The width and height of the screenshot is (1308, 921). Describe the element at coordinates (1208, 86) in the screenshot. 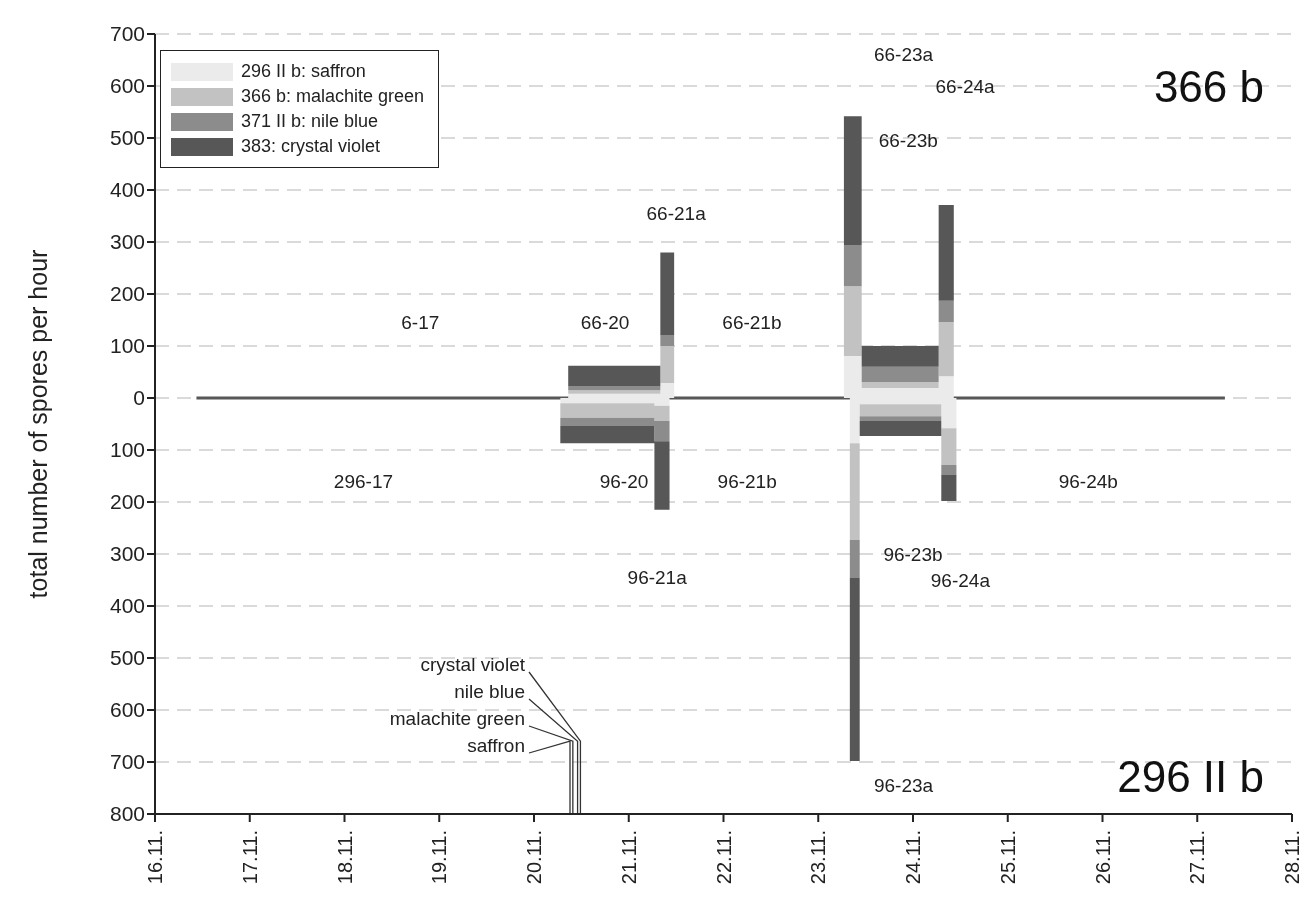

I see `annotation: 366 b` at that location.